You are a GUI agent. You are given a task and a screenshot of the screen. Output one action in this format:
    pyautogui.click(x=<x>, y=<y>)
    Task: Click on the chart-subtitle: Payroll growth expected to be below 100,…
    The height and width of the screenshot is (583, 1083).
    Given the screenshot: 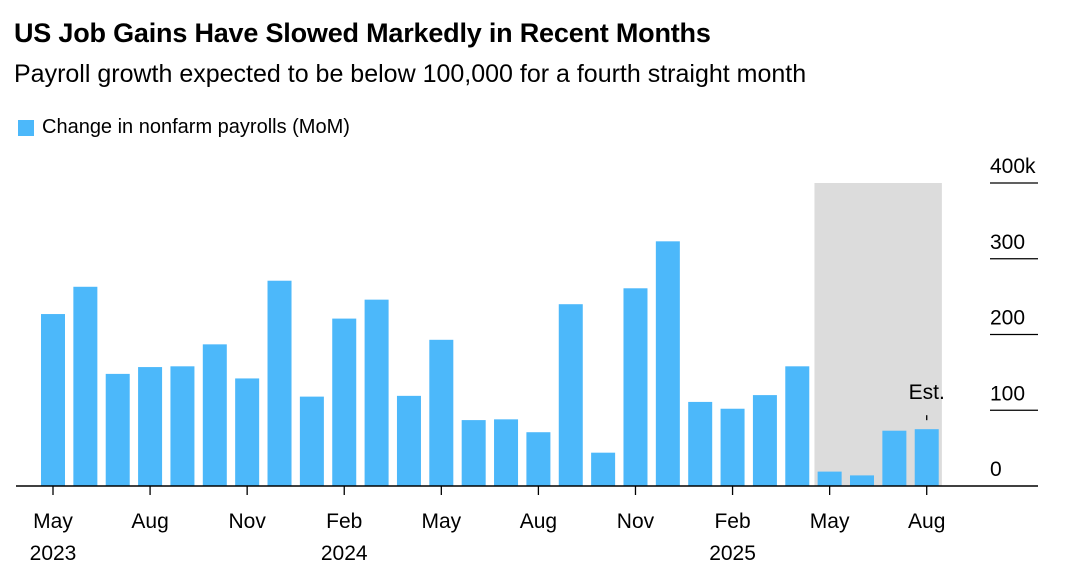 What is the action you would take?
    pyautogui.click(x=410, y=74)
    